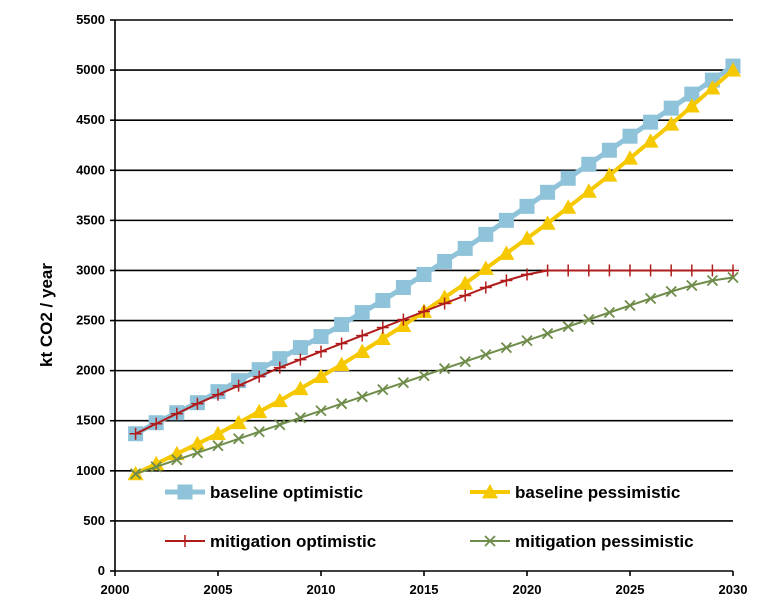  Describe the element at coordinates (321, 589) in the screenshot. I see `x-tick-label: 2010` at that location.